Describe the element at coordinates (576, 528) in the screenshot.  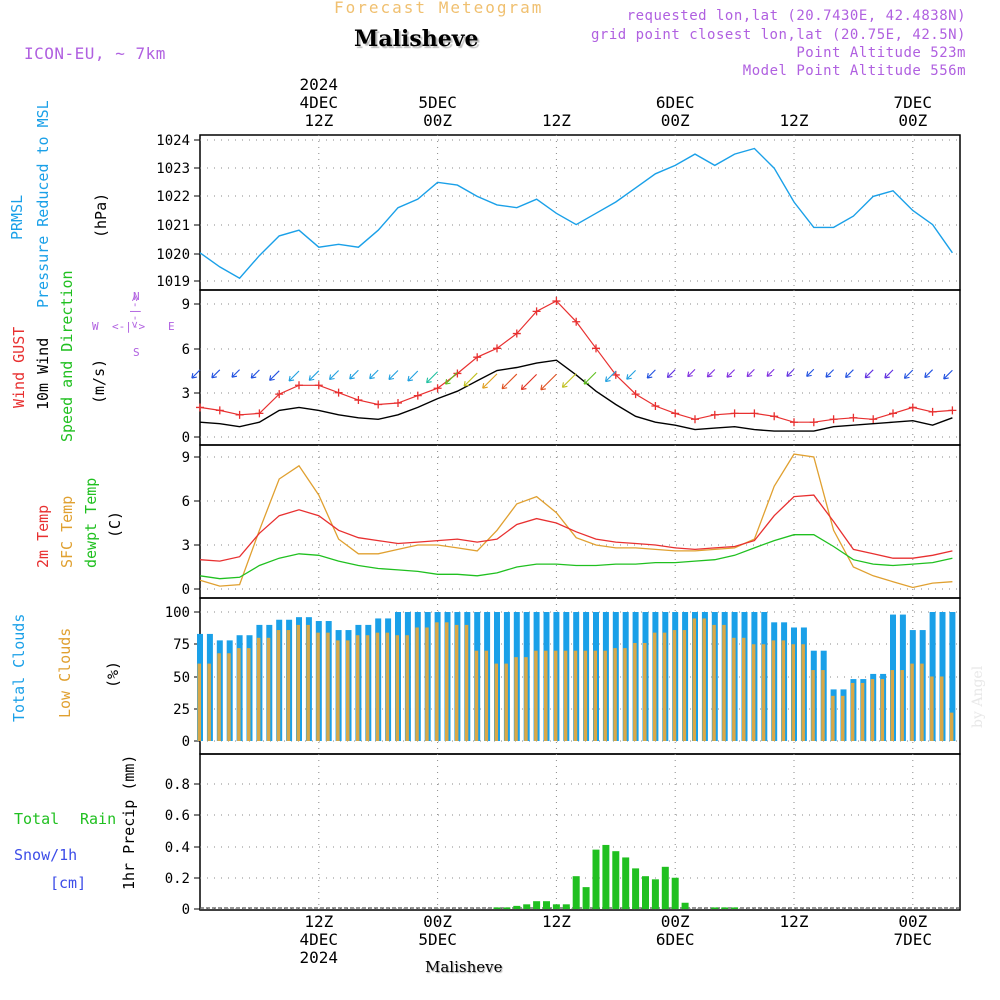
I see `temp2m-line` at that location.